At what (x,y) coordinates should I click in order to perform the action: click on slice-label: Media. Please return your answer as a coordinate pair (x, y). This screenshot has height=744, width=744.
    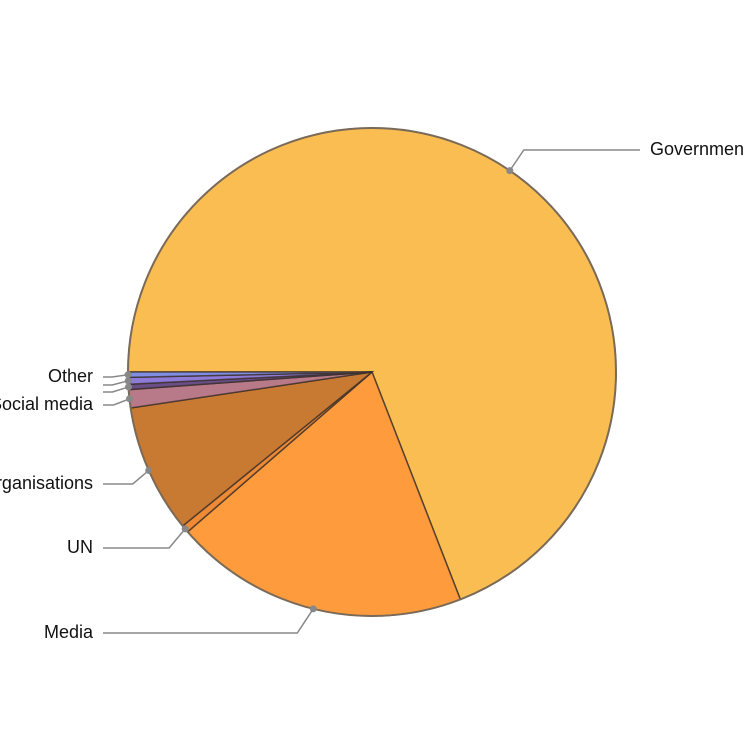
    Looking at the image, I should click on (69, 632).